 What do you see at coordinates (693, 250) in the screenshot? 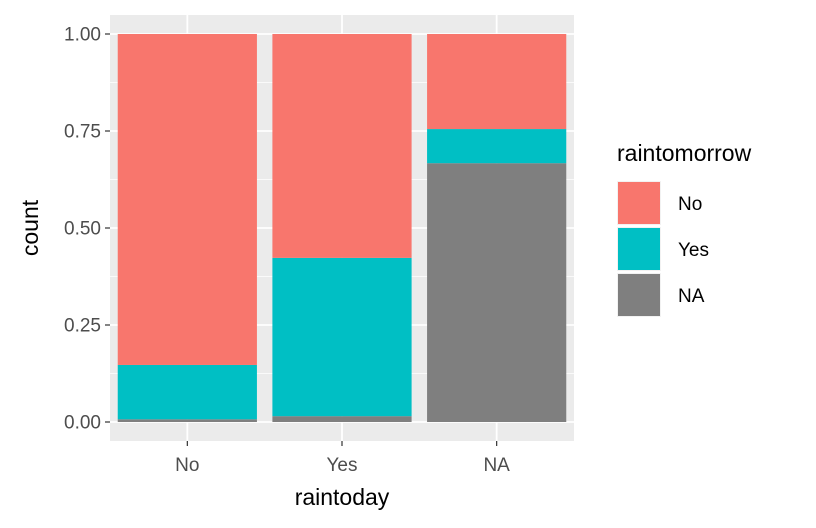
I see `legend-label: Yes` at bounding box center [693, 250].